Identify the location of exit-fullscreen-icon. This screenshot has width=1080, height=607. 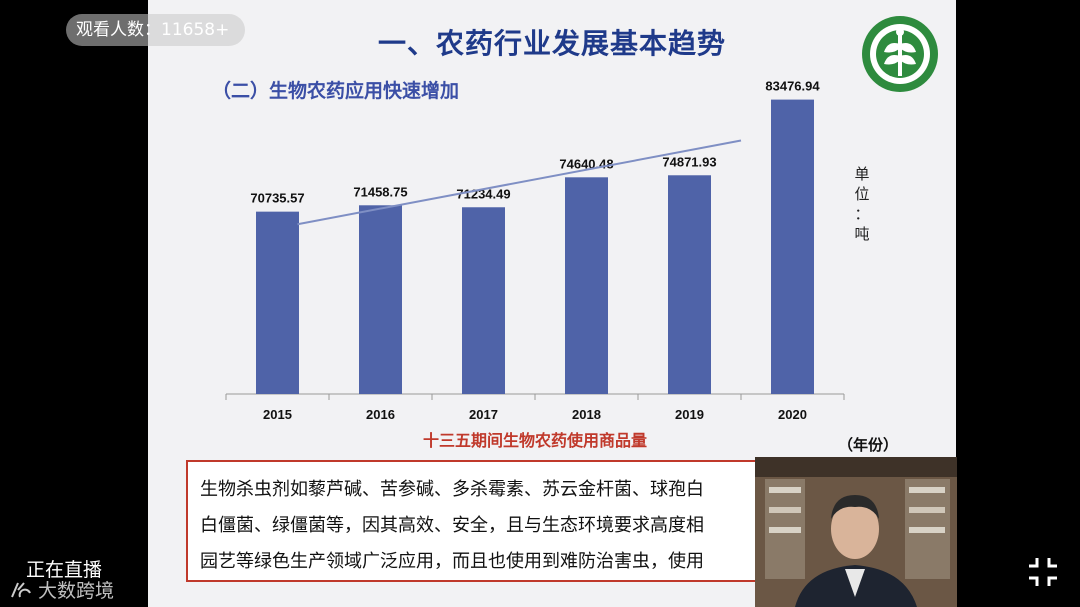
(1043, 572).